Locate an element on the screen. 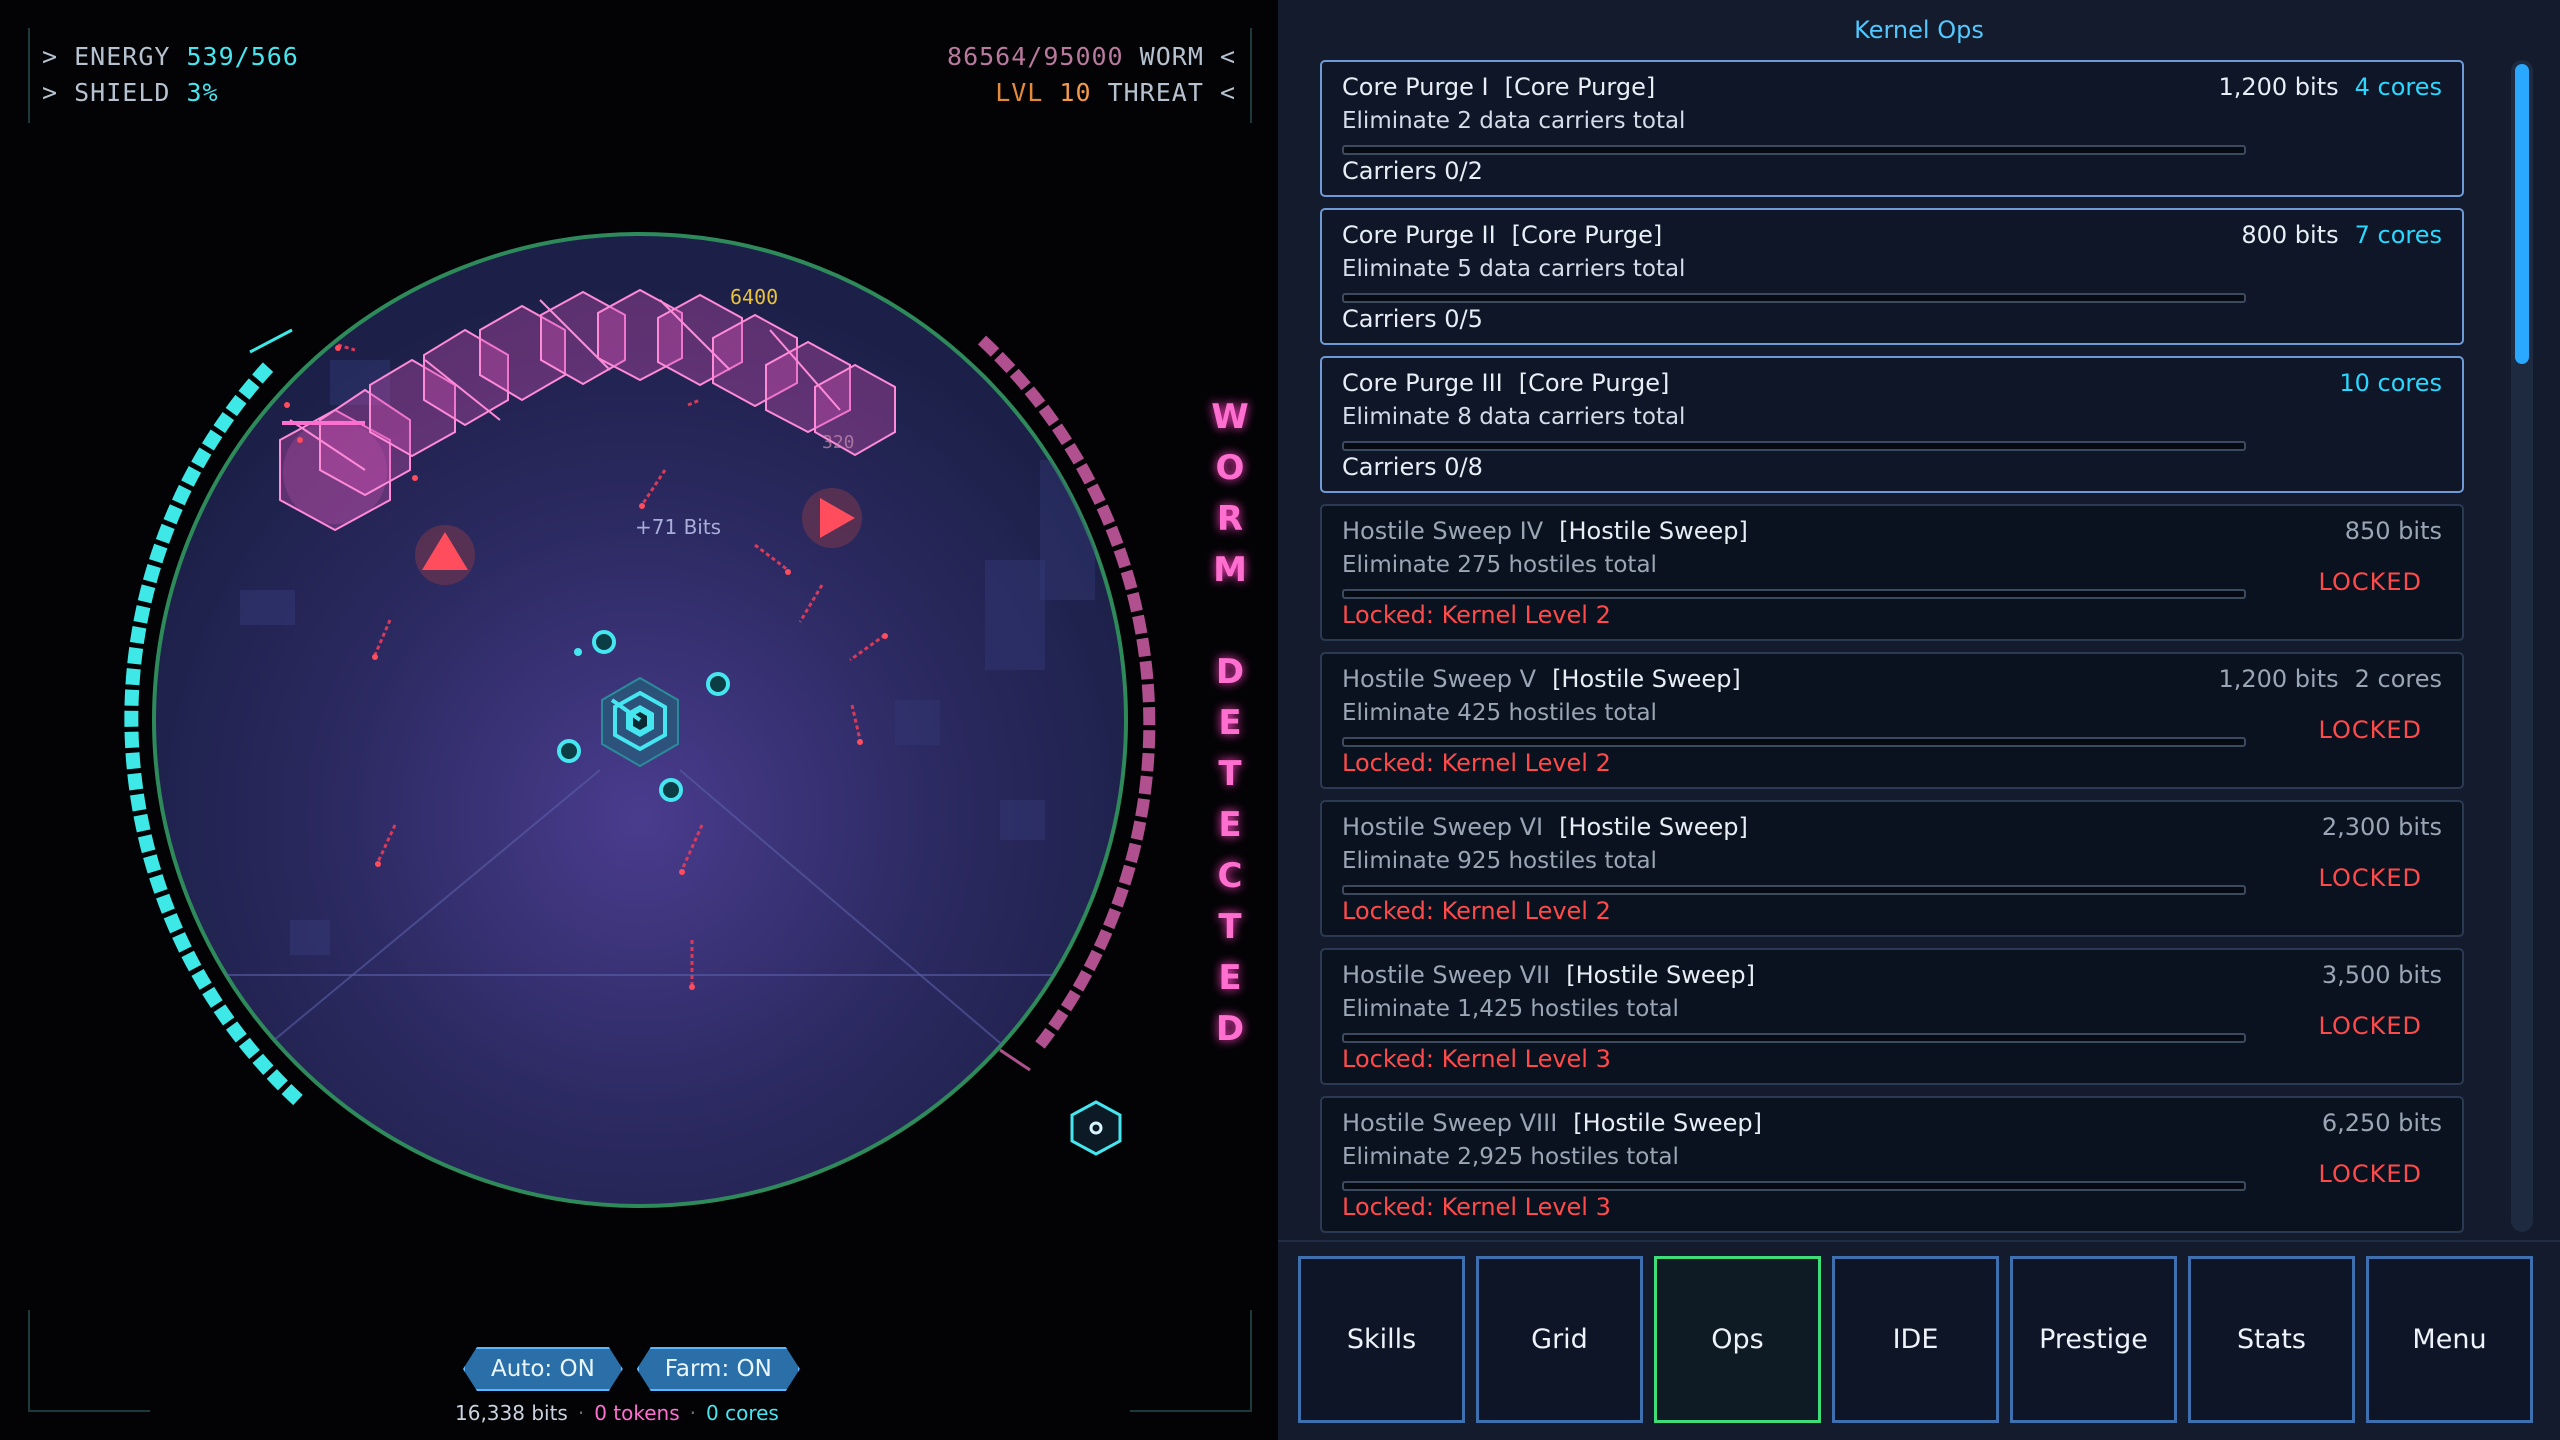 The image size is (2560, 1440). bits-gained-popup: +71 Bits is located at coordinates (678, 527).